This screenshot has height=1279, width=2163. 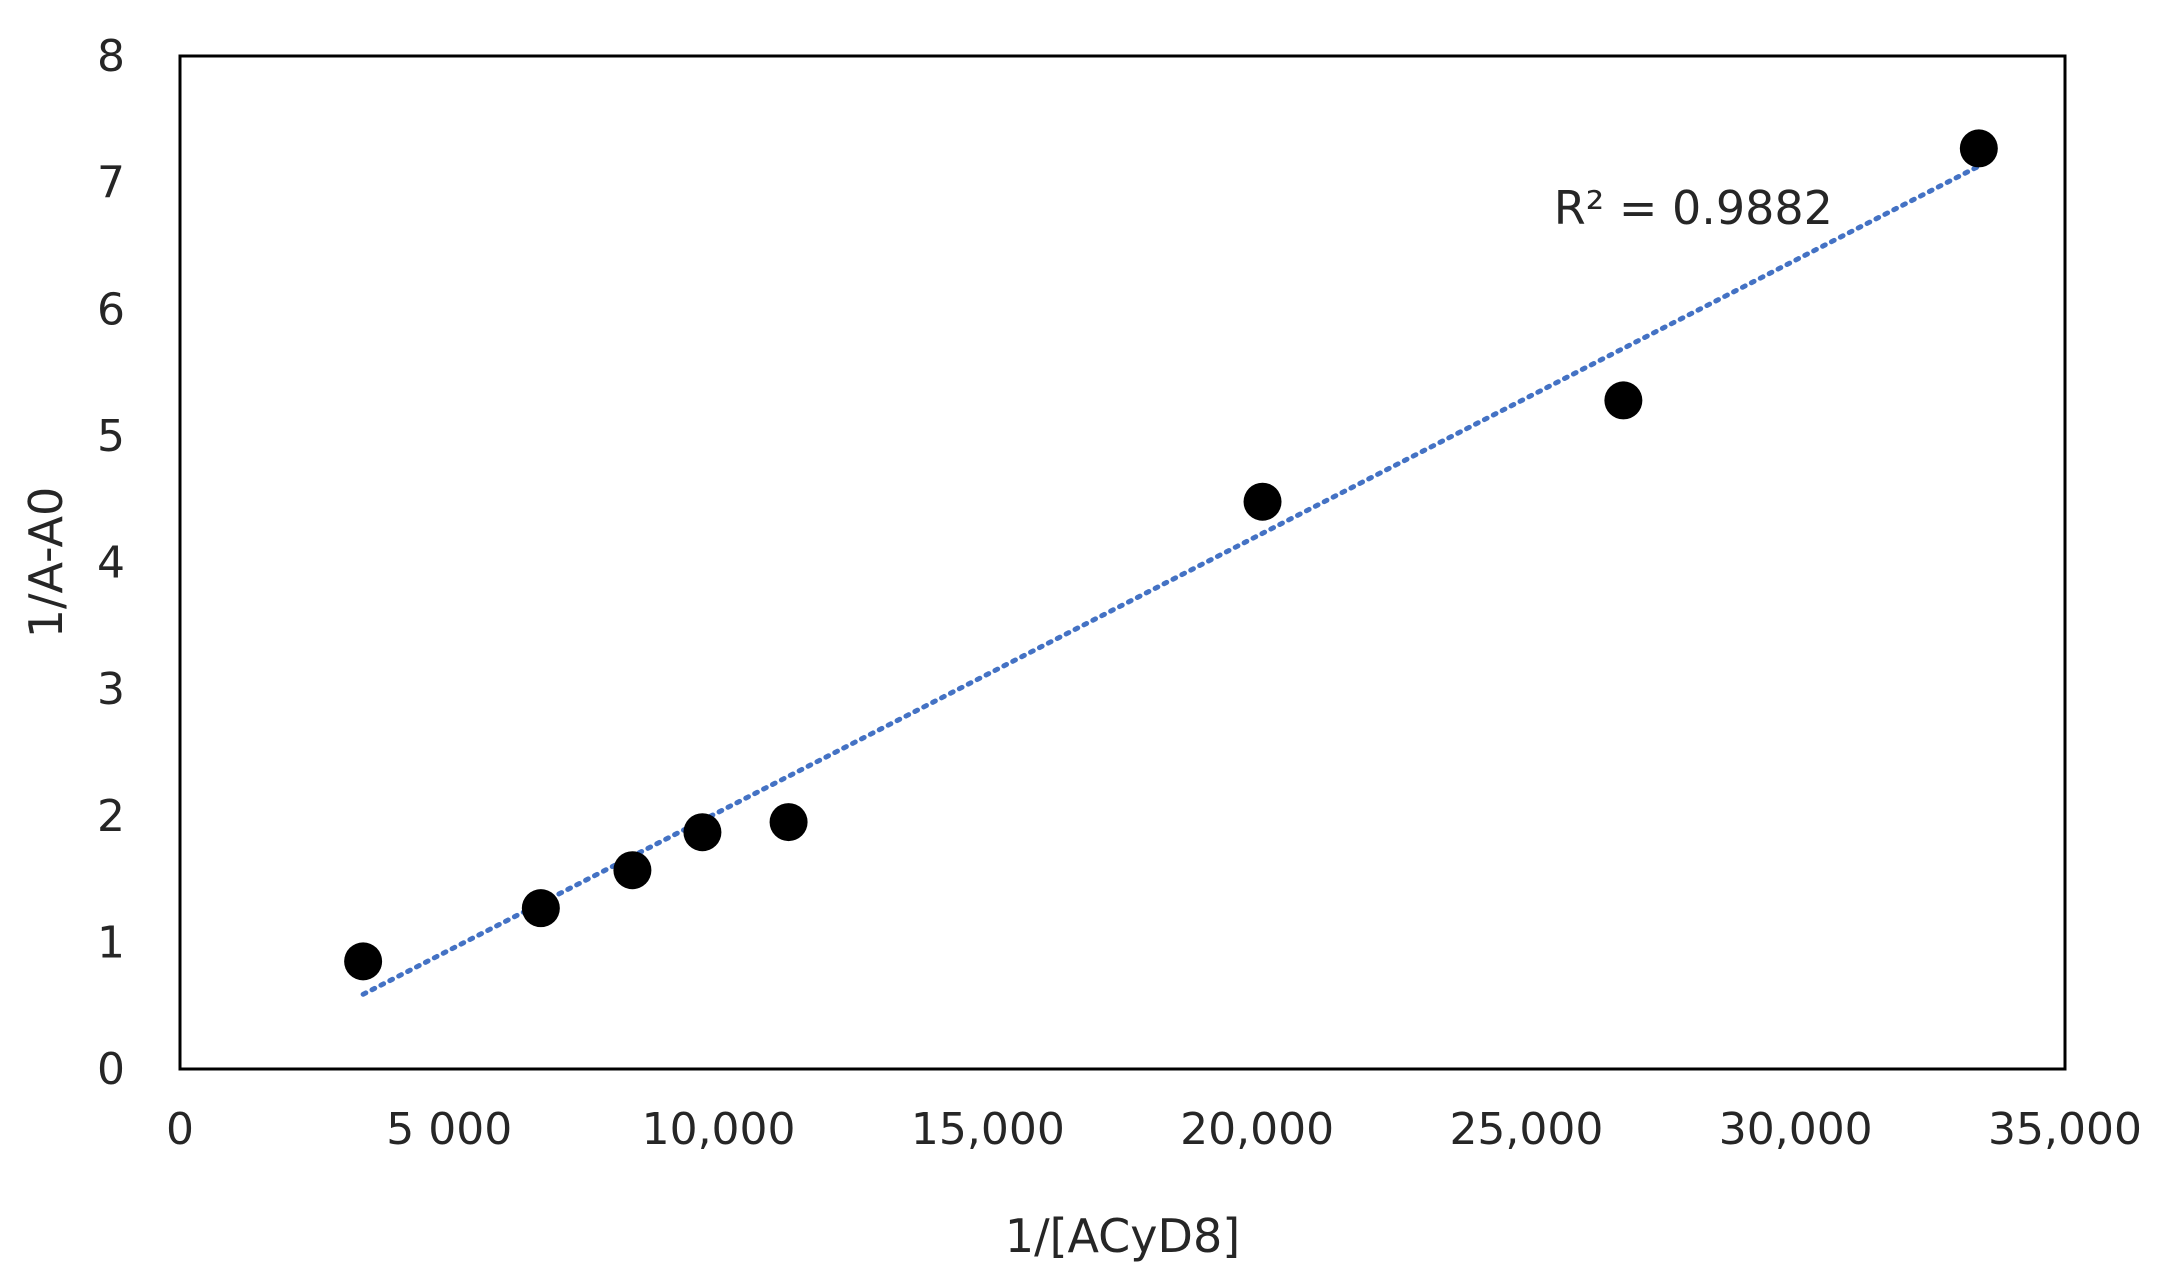 I want to click on y-tick-label: 7, so click(x=111, y=183).